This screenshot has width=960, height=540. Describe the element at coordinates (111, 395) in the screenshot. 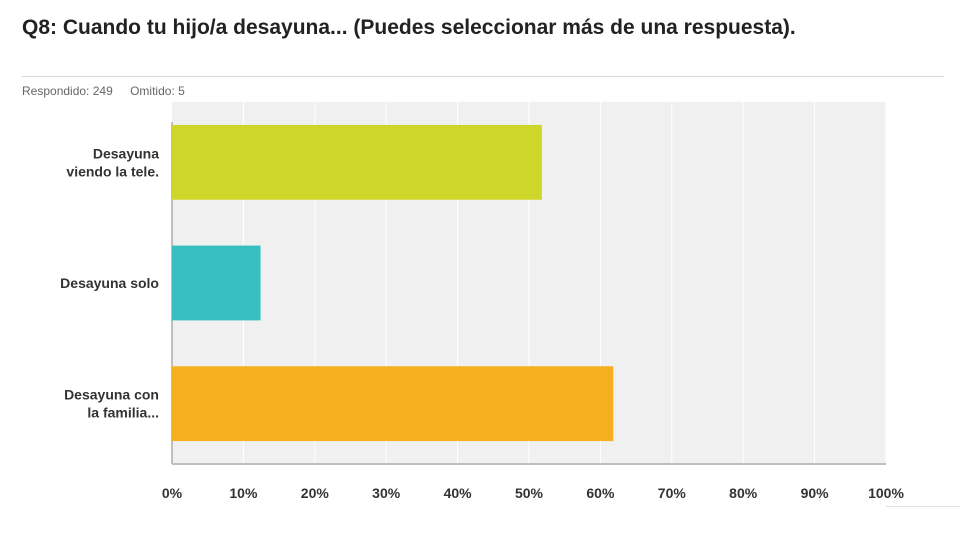

I see `category-label: Desayuna con` at that location.